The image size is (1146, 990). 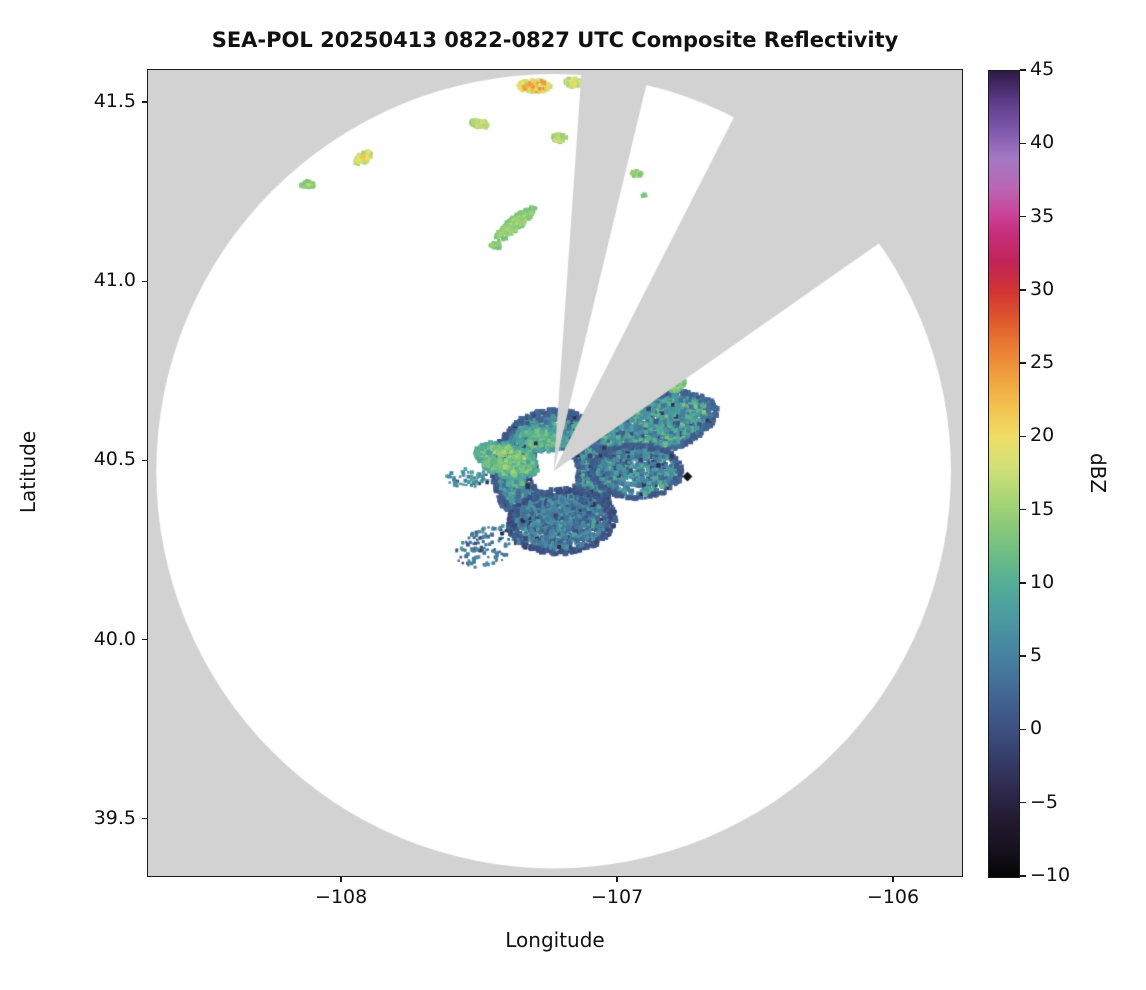 I want to click on x-axis-label: Longitude, so click(x=555, y=940).